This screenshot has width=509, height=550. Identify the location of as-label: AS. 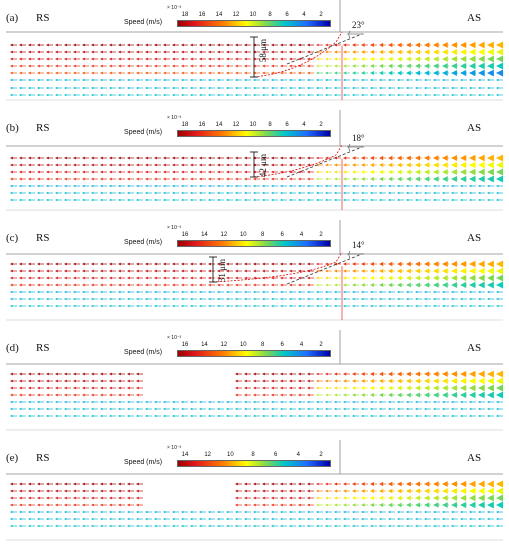
(474, 458).